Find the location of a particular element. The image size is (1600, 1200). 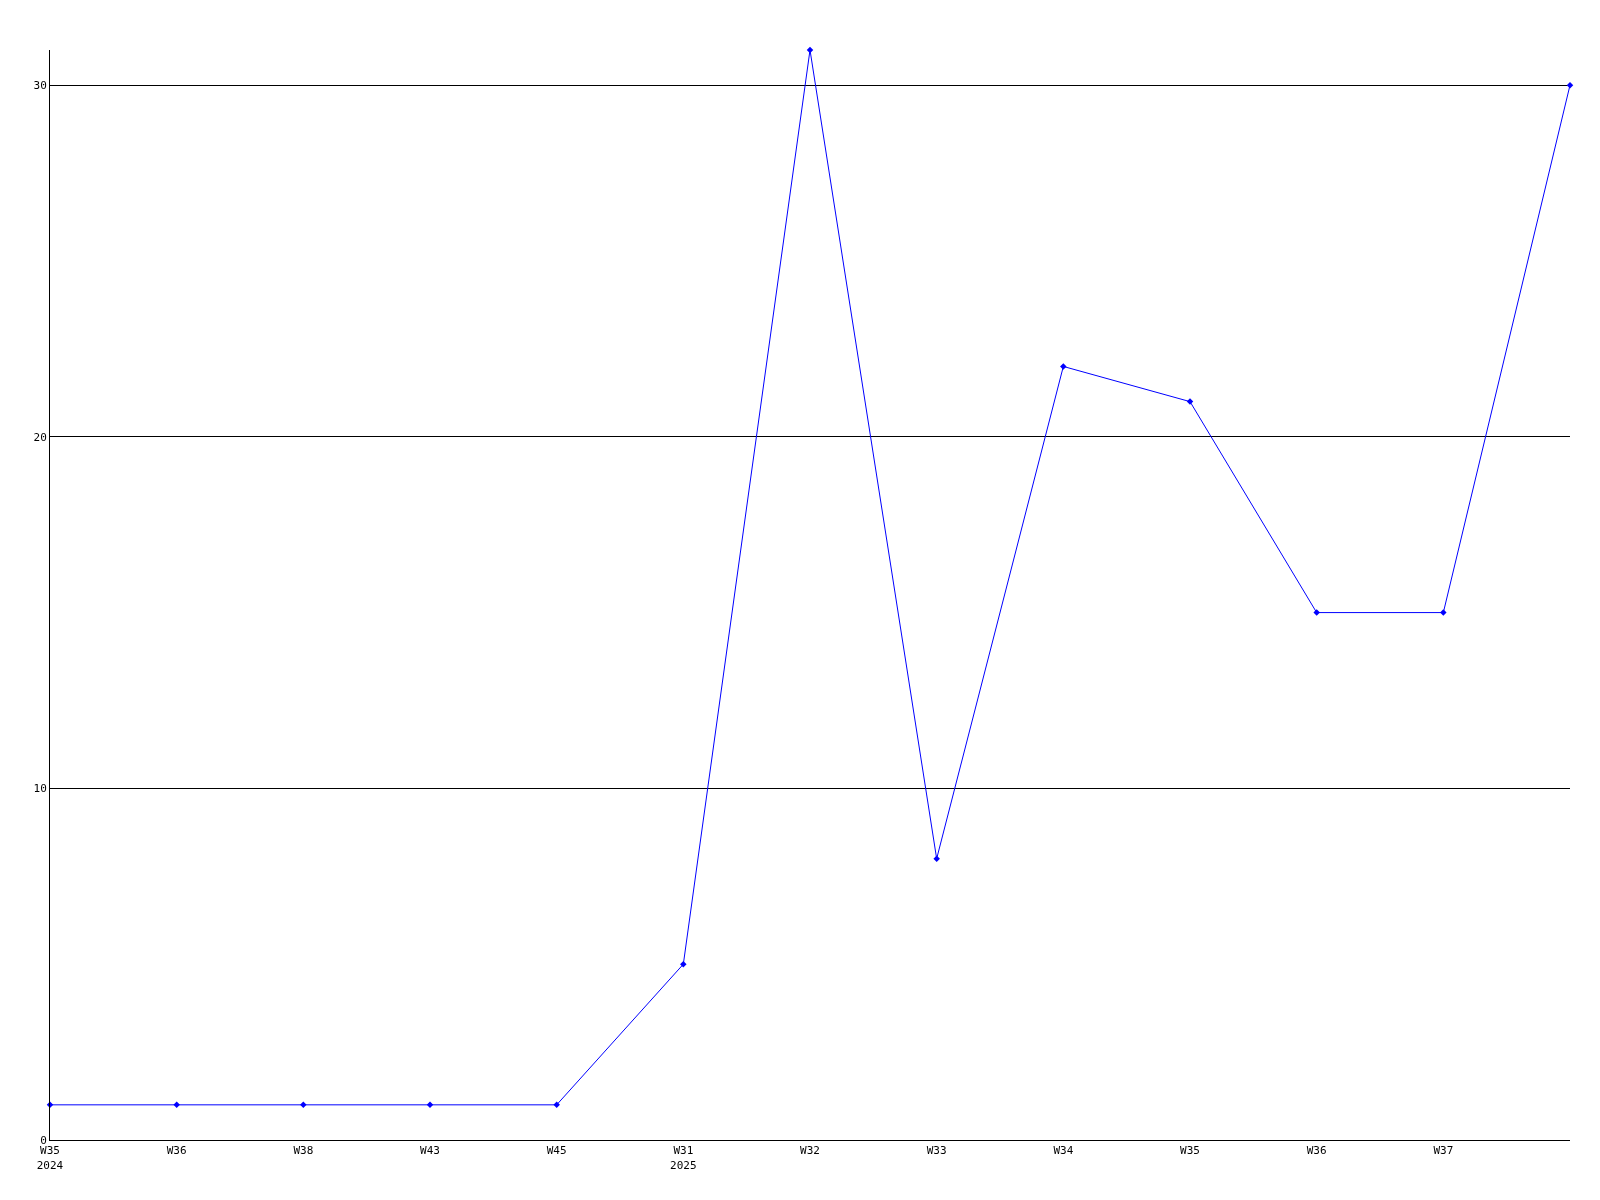

y-tick-label: 10 is located at coordinates (40, 789).